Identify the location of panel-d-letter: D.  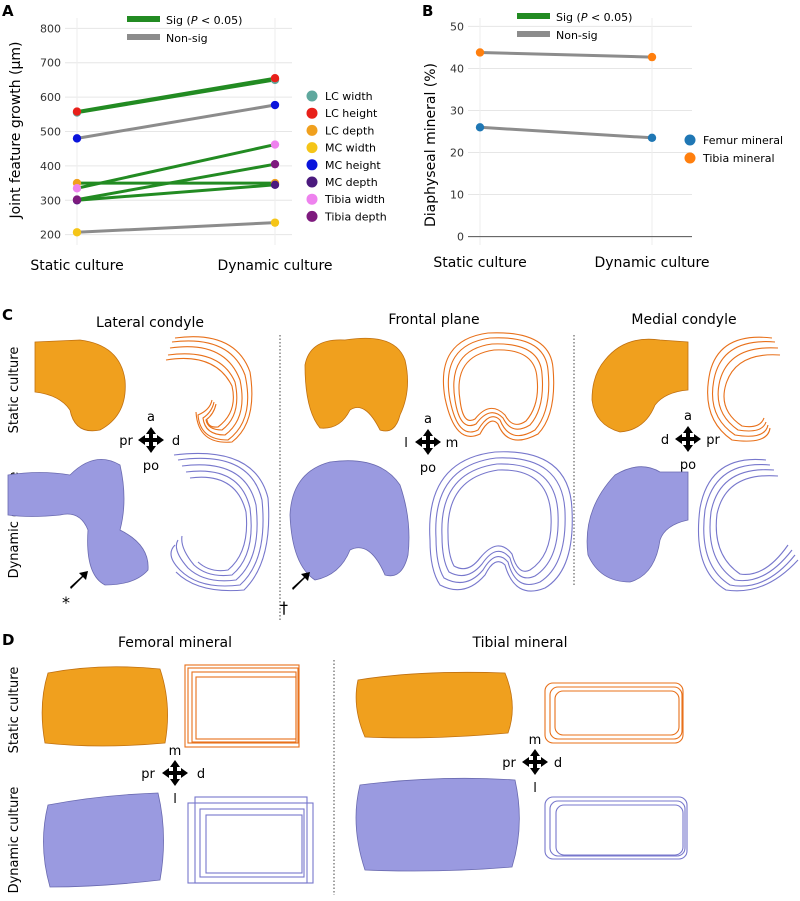
(8, 640).